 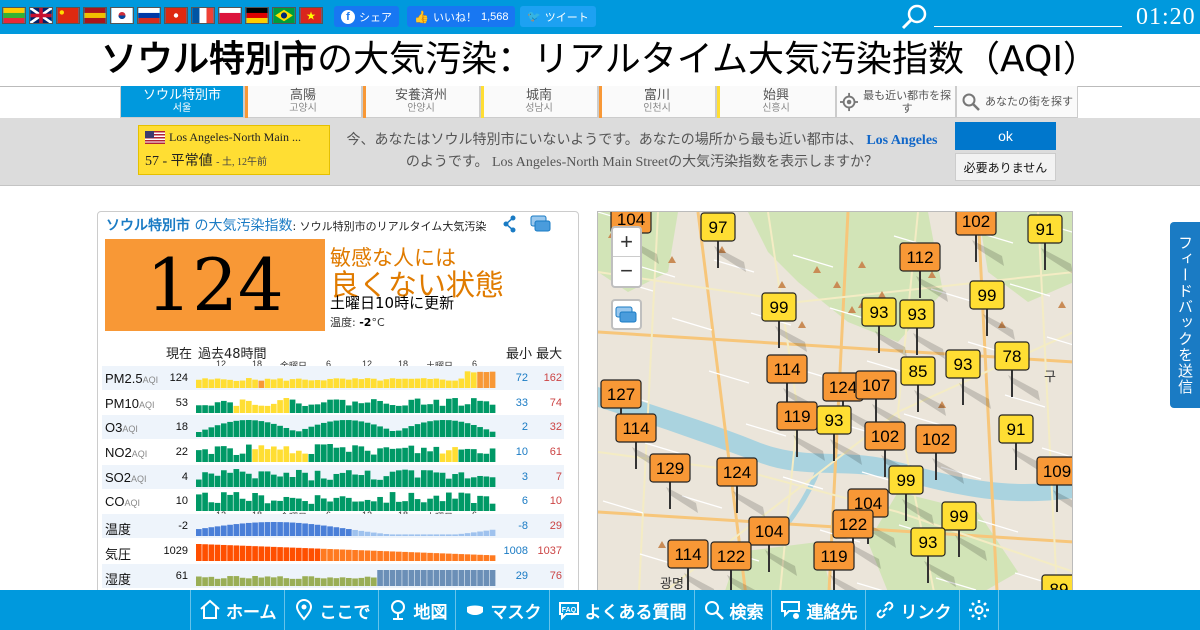 What do you see at coordinates (776, 102) in the screenshot?
I see `tab-siheung: 始興 신흥시` at bounding box center [776, 102].